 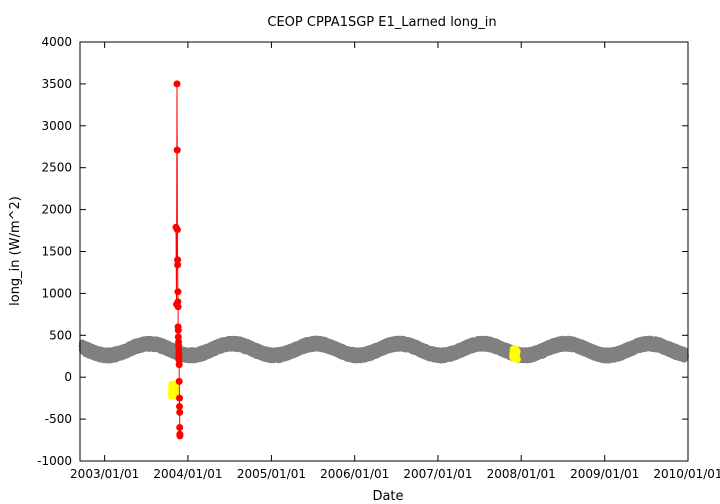 What do you see at coordinates (381, 22) in the screenshot?
I see `chart-title: CEOP CPPA1SGP E1_Larned long_in` at bounding box center [381, 22].